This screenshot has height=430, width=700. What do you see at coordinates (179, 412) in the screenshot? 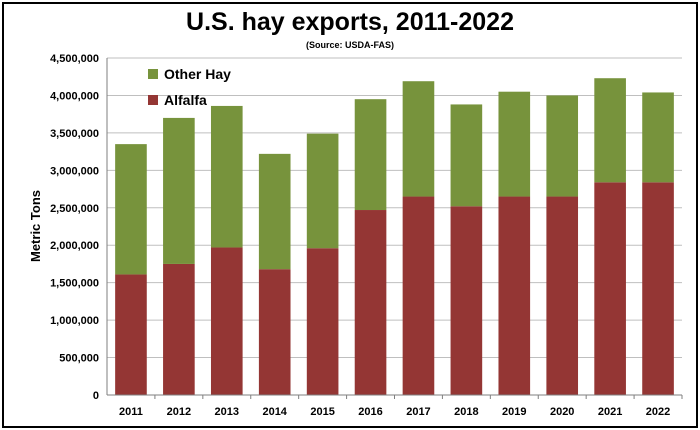
I see `x-tick-label: 2012` at bounding box center [179, 412].